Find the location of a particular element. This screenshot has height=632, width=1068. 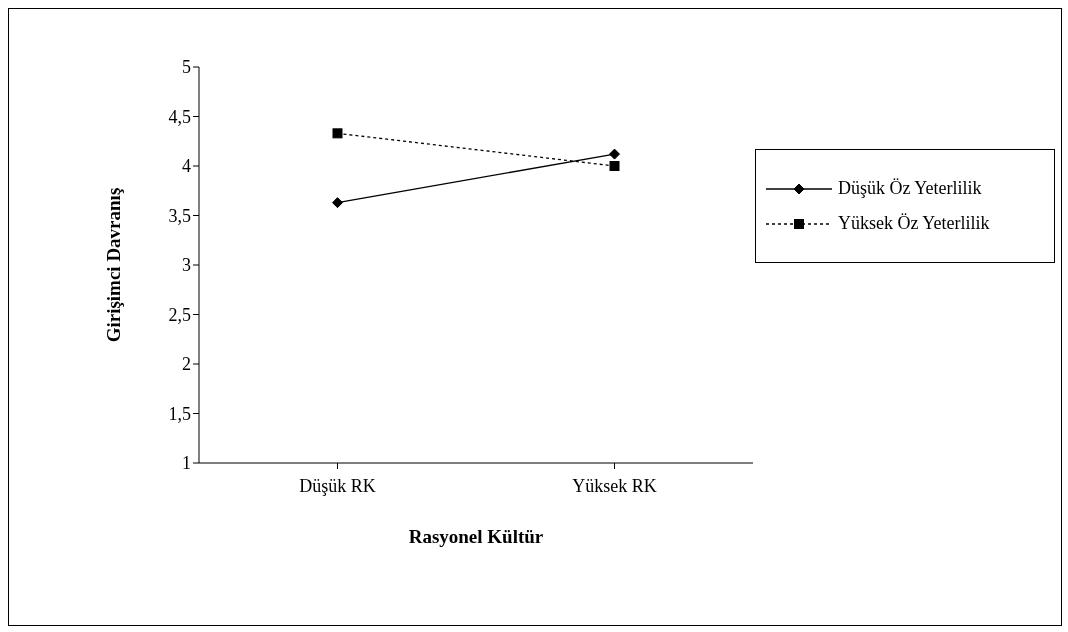

legend-label: Düşük Öz Yeterlilik is located at coordinates (910, 188).